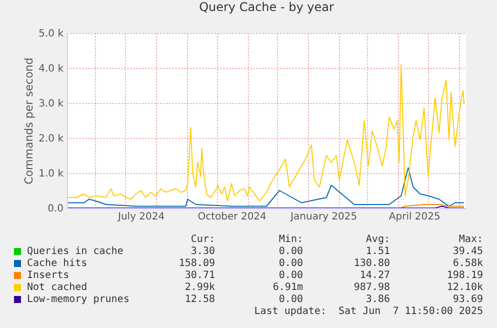  Describe the element at coordinates (202, 240) in the screenshot. I see `text: Cur:` at that location.